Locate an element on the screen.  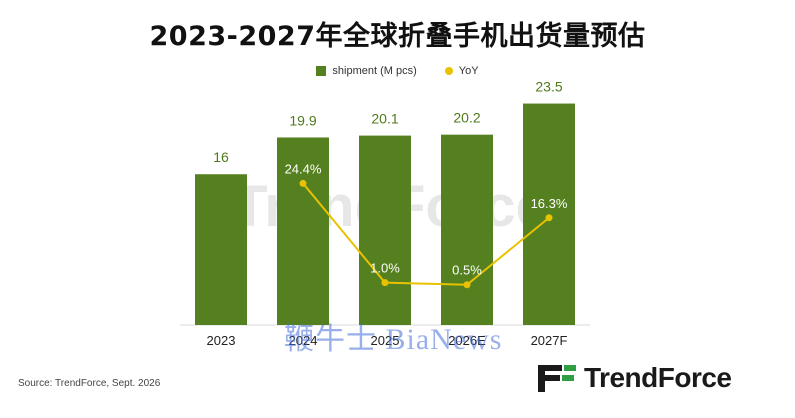
yoy-label-2026e: 0.5% is located at coordinates (467, 270).